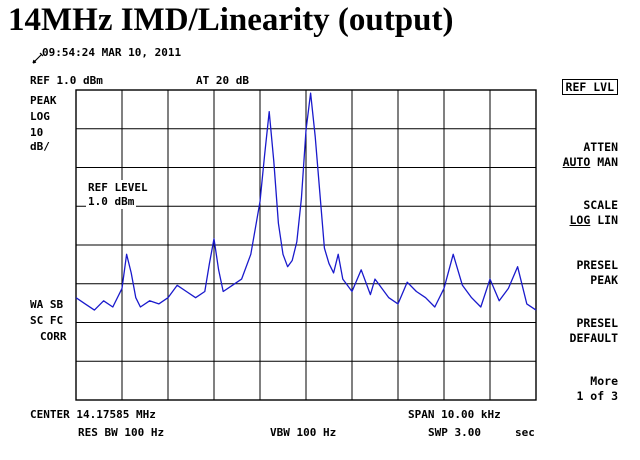  What do you see at coordinates (40, 116) in the screenshot?
I see `scale-type-label: LOG` at bounding box center [40, 116].